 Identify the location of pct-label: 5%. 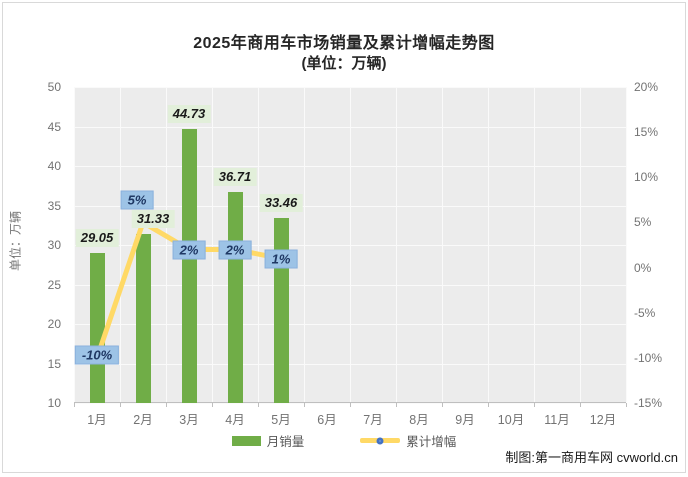
(137, 200).